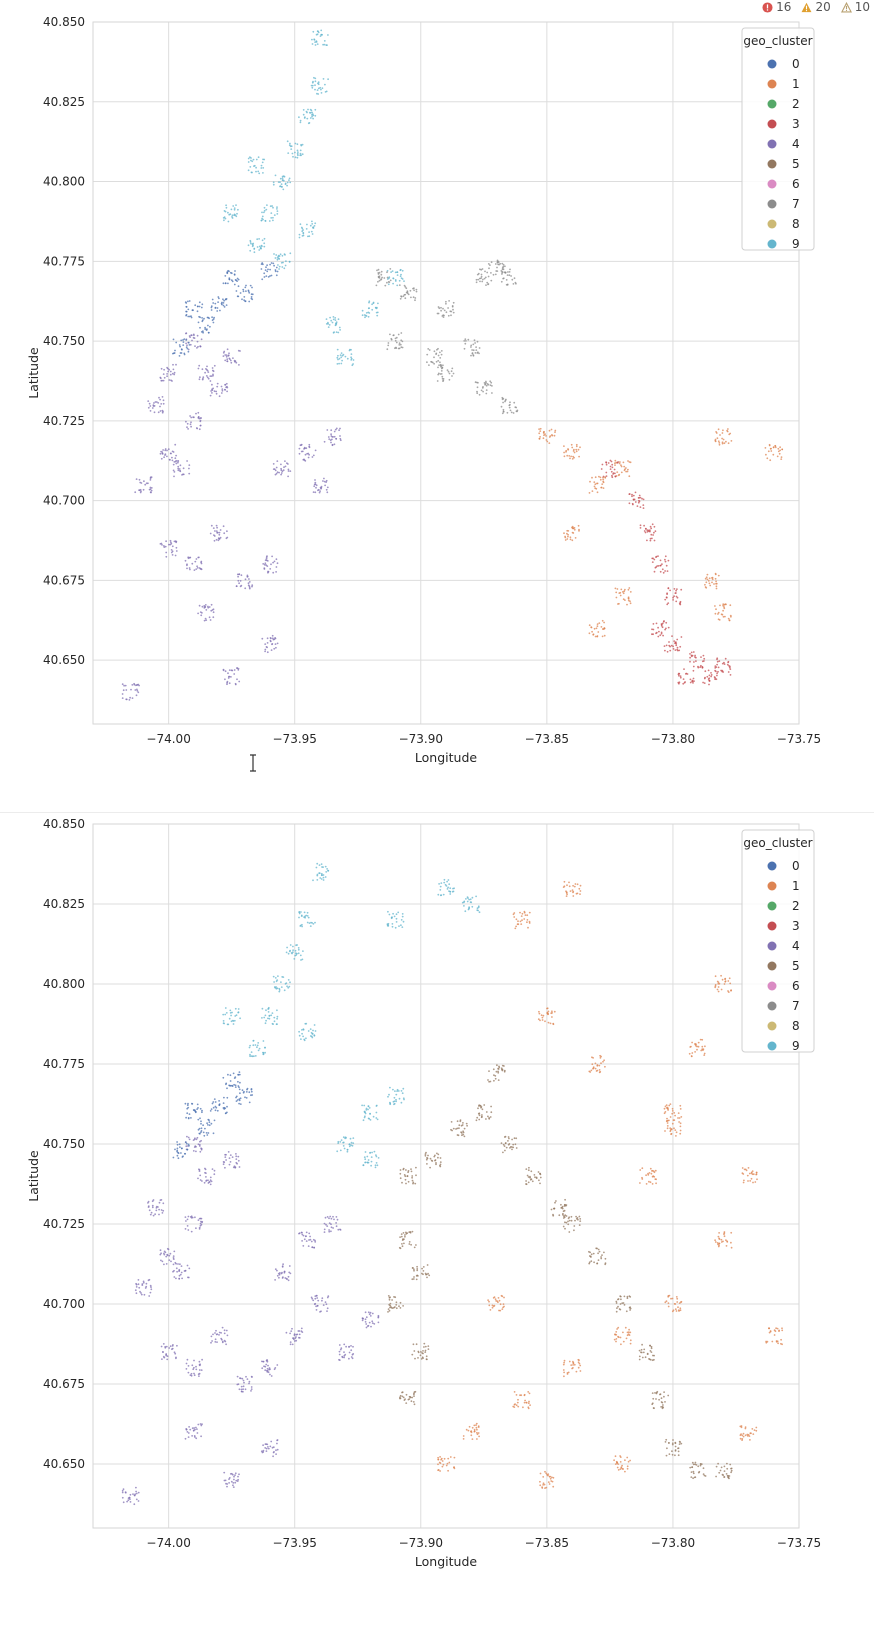 This screenshot has height=1637, width=874. I want to click on error-count: 16, so click(776, 7).